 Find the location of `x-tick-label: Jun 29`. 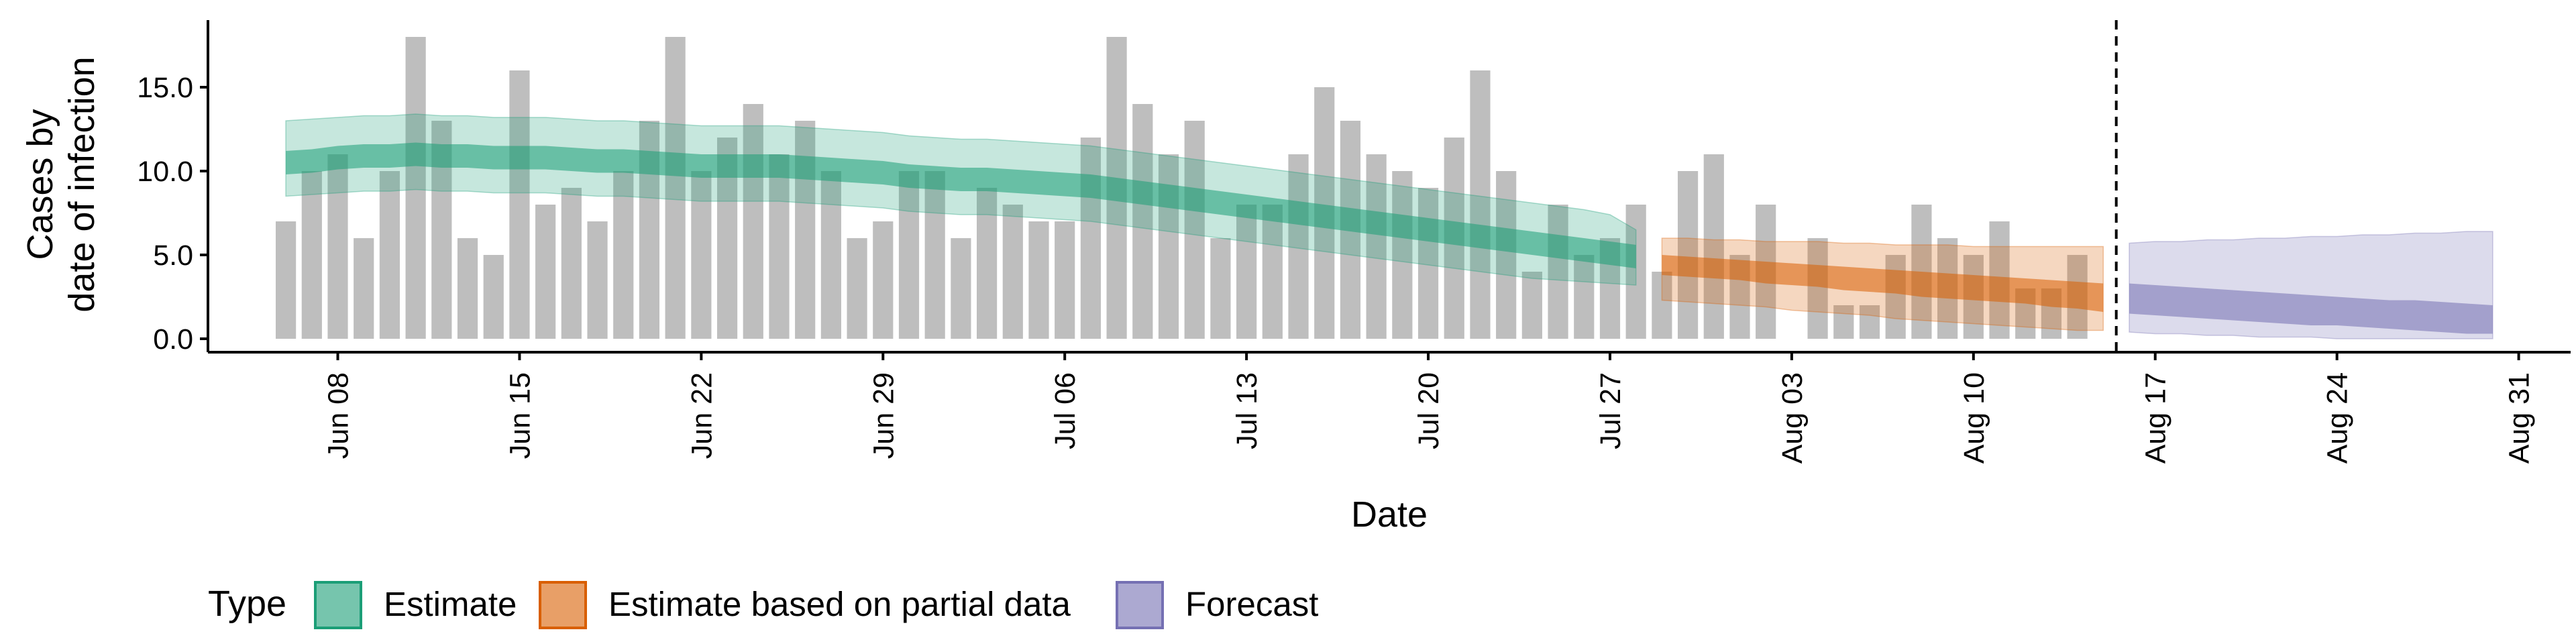

x-tick-label: Jun 29 is located at coordinates (883, 415).